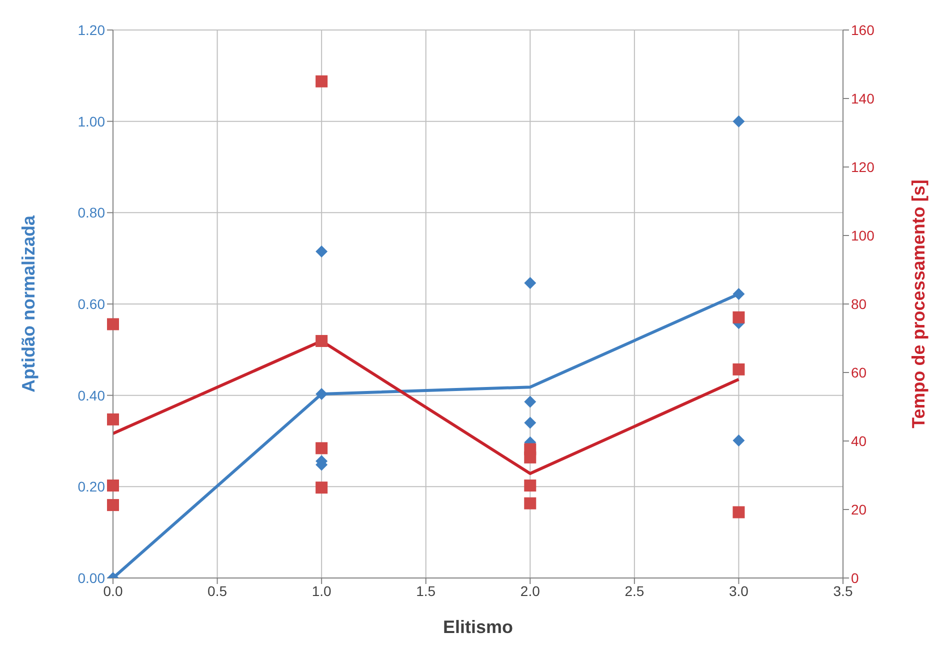 This screenshot has width=948, height=668. What do you see at coordinates (92, 395) in the screenshot?
I see `y-tick-label: 0.40` at bounding box center [92, 395].